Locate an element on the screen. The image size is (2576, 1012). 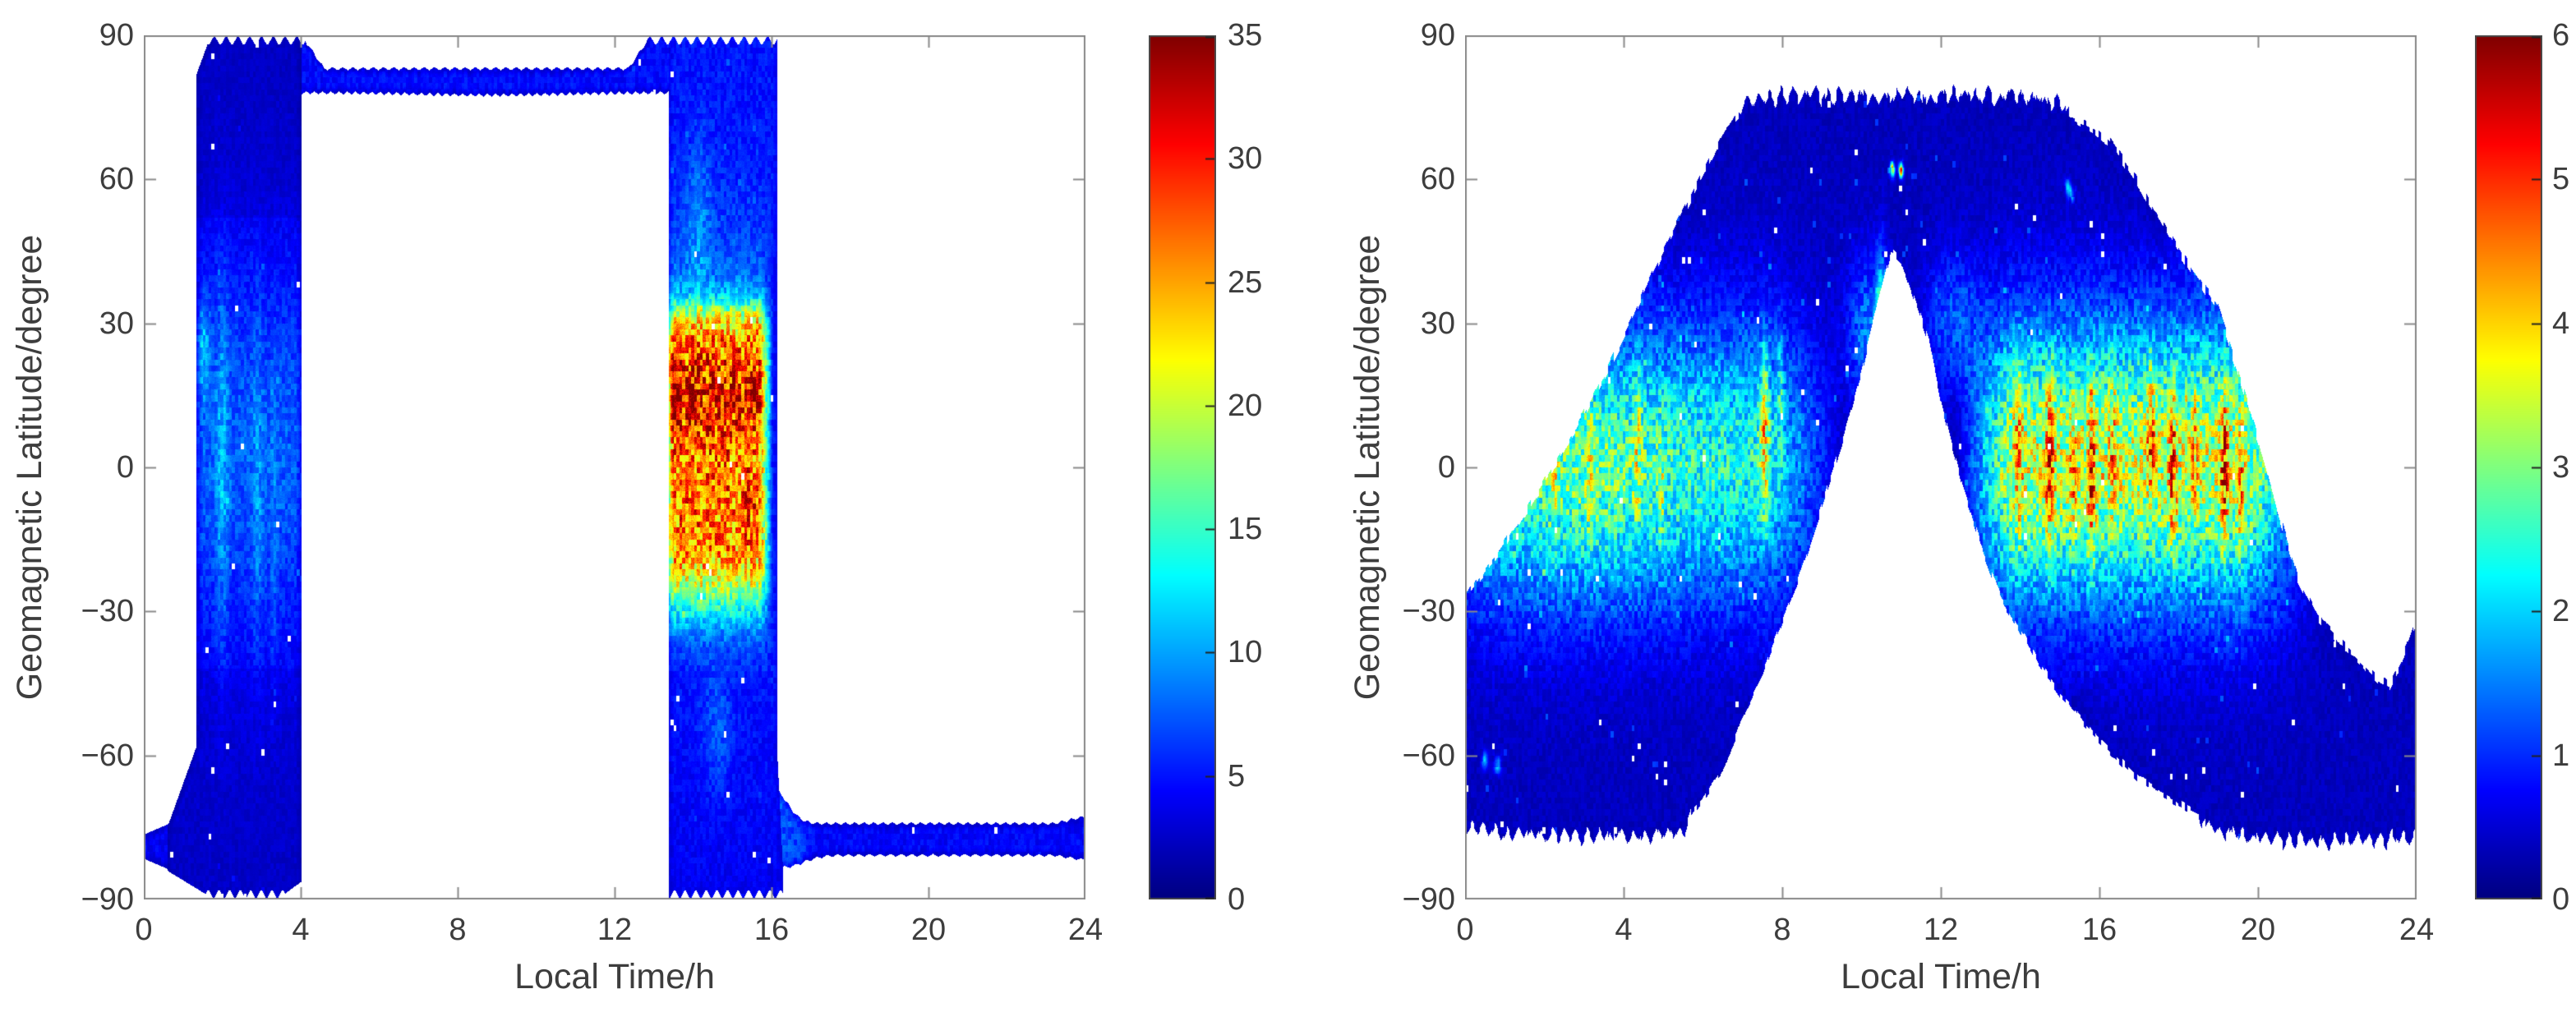
colorbar-tick-label: 15 is located at coordinates (1245, 529).